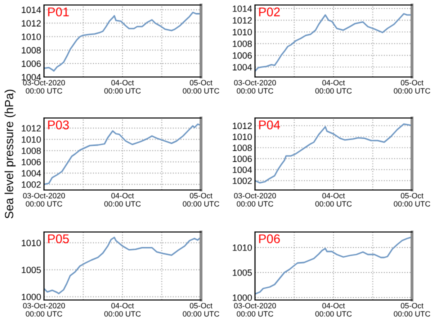  What do you see at coordinates (58, 125) in the screenshot?
I see `chart-title: P03` at bounding box center [58, 125].